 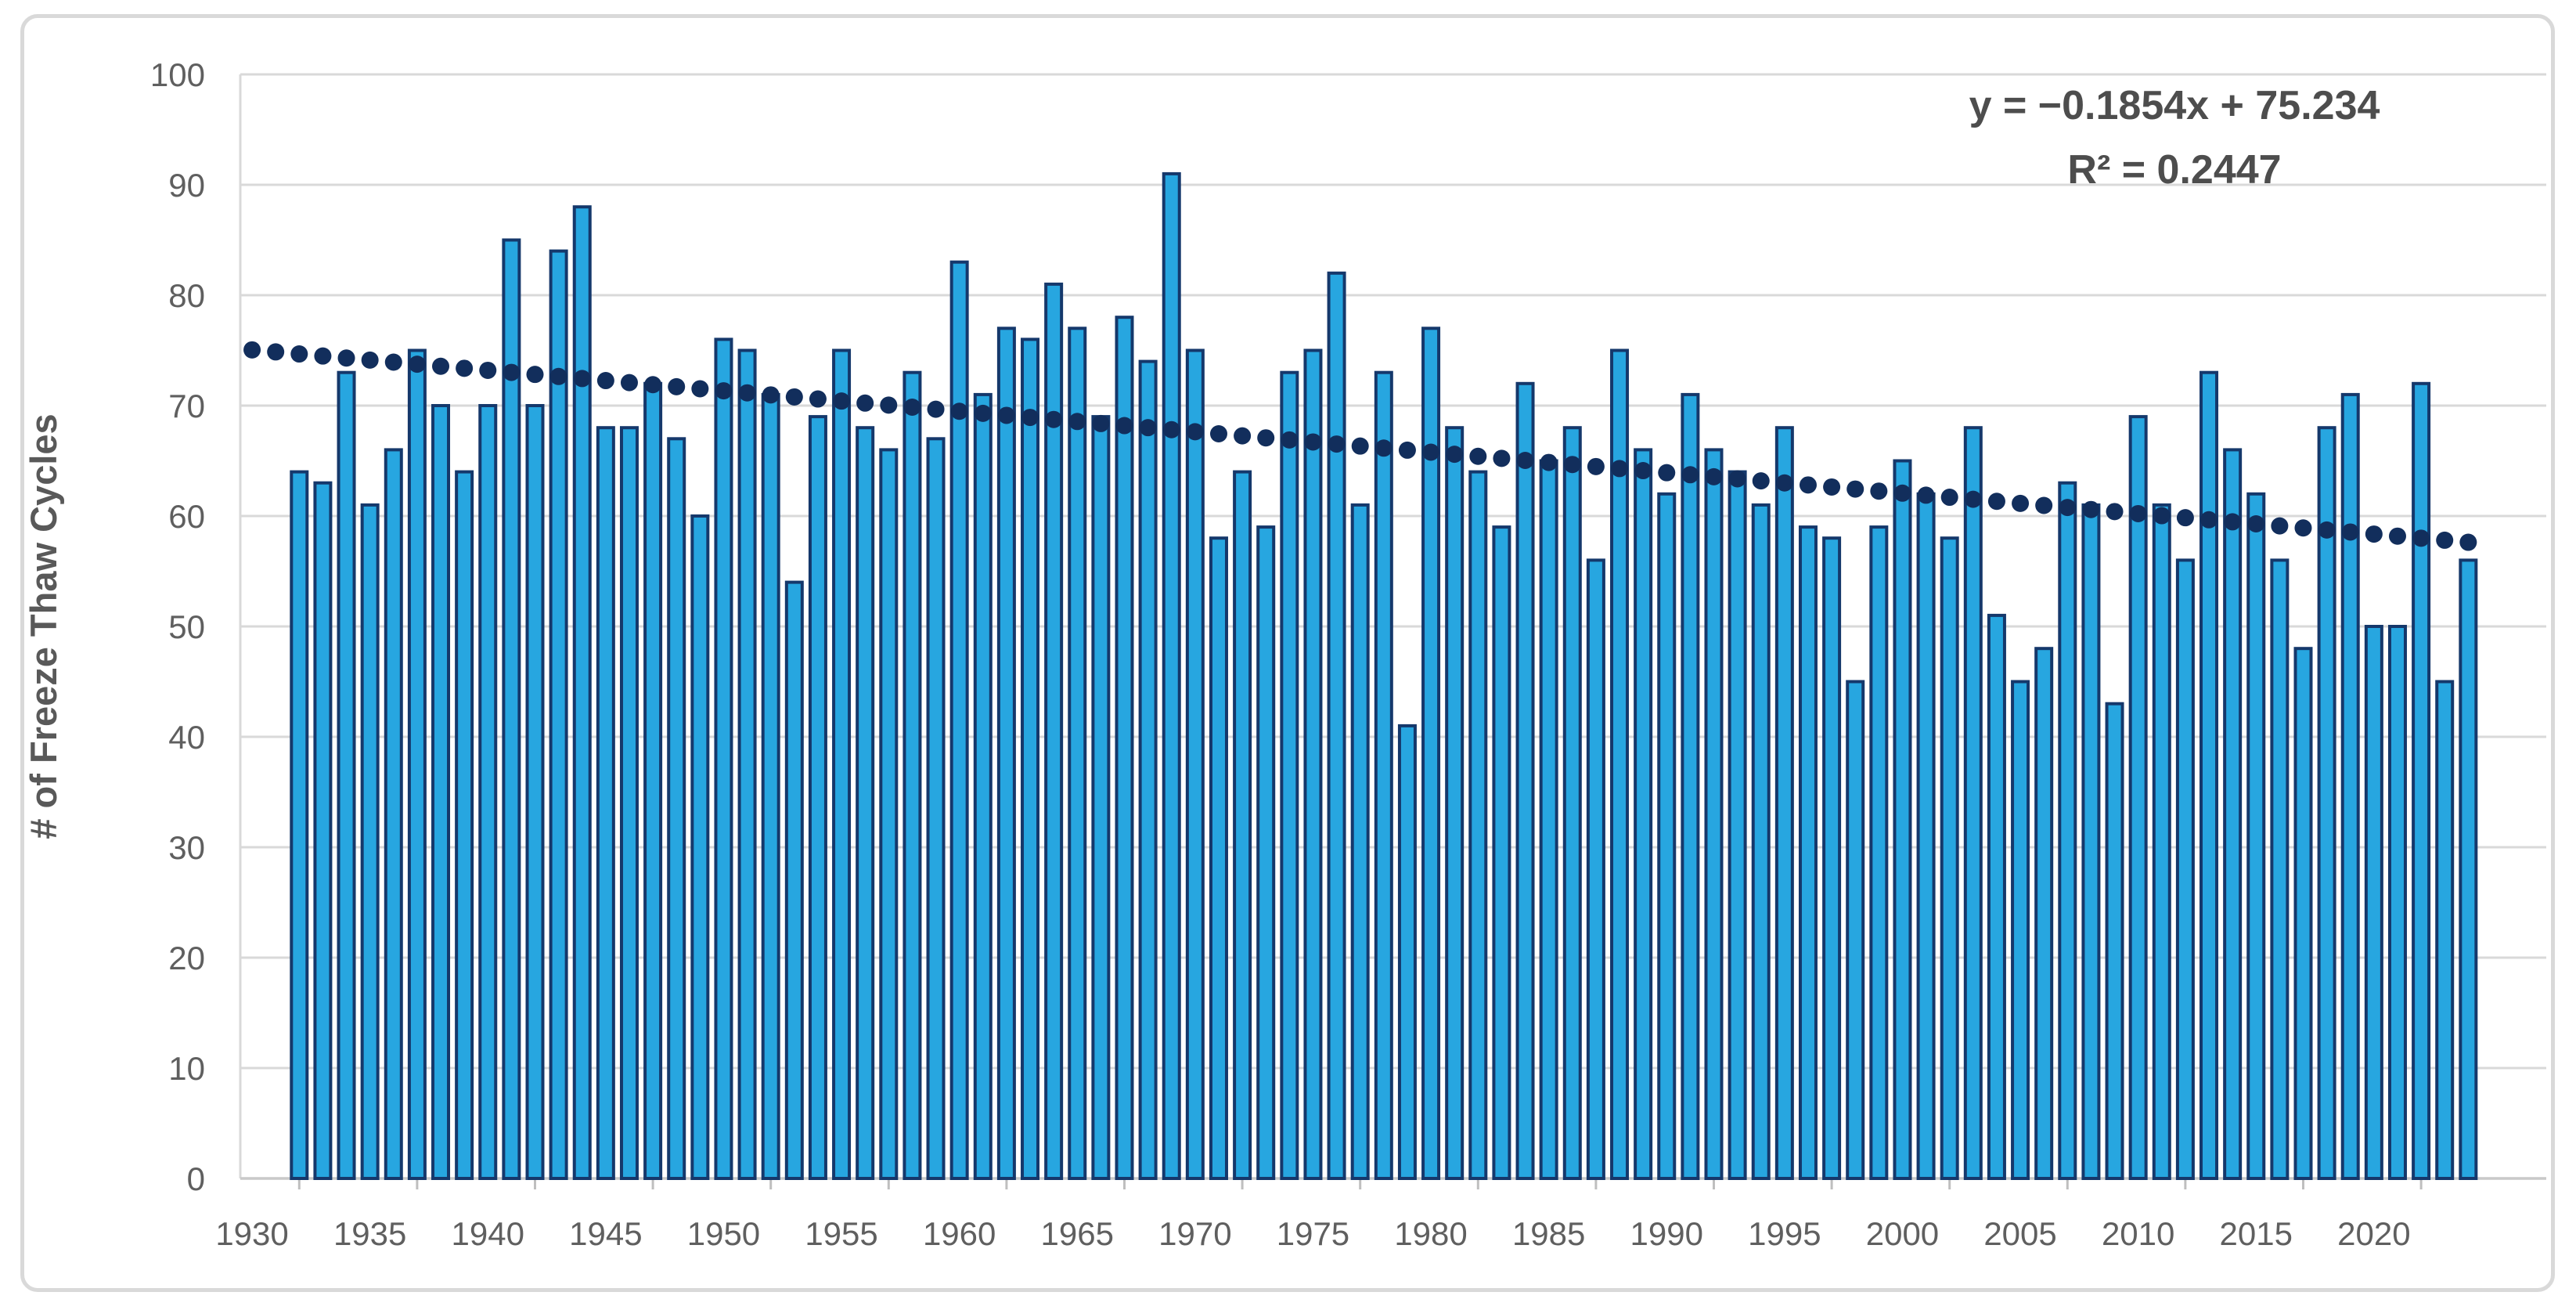 I want to click on trend-dot-1949, so click(x=700, y=389).